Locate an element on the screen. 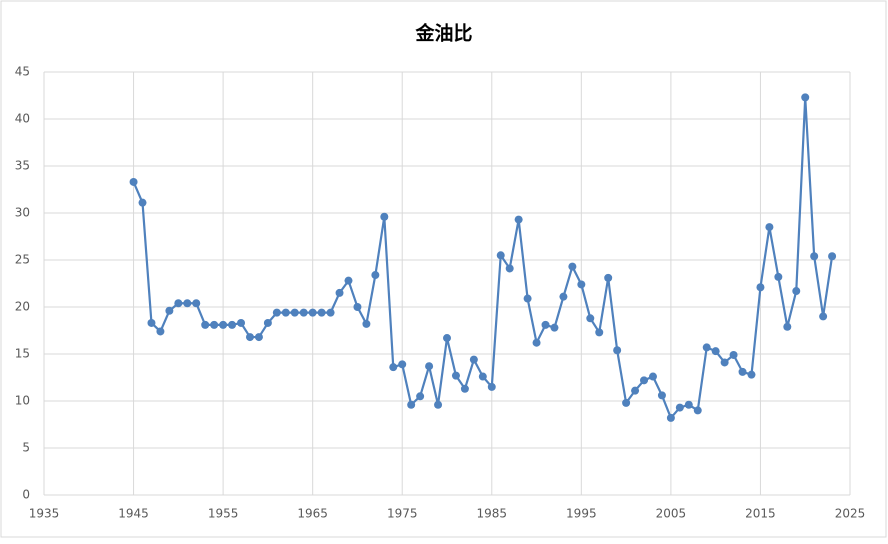 Image resolution: width=888 pixels, height=544 pixels. y-tick-label: 20 is located at coordinates (22, 307).